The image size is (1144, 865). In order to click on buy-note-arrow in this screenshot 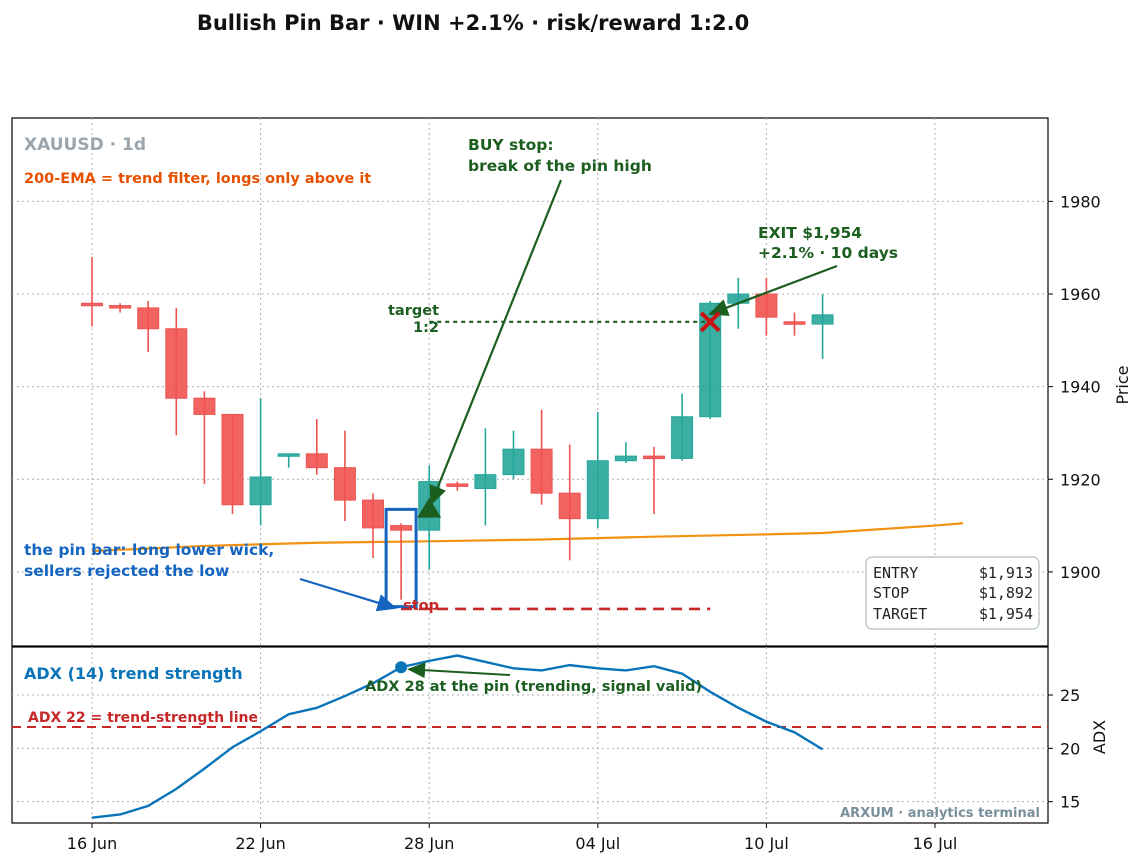, I will do `click(496, 342)`.